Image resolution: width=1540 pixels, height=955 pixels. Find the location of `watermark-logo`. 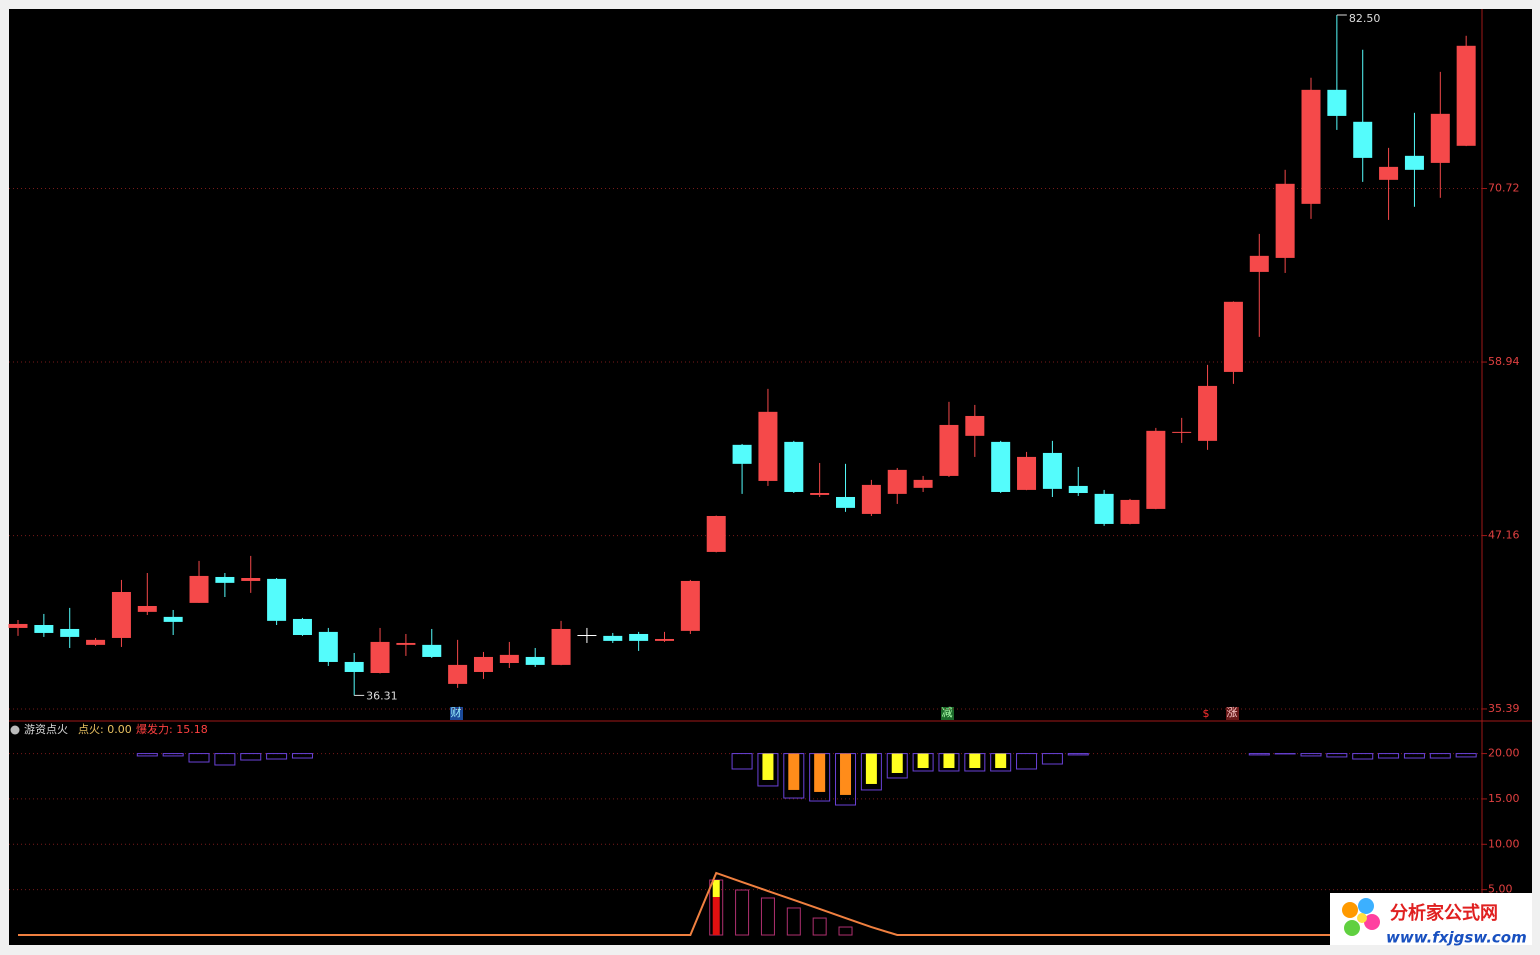

watermark-logo is located at coordinates (1361, 917).